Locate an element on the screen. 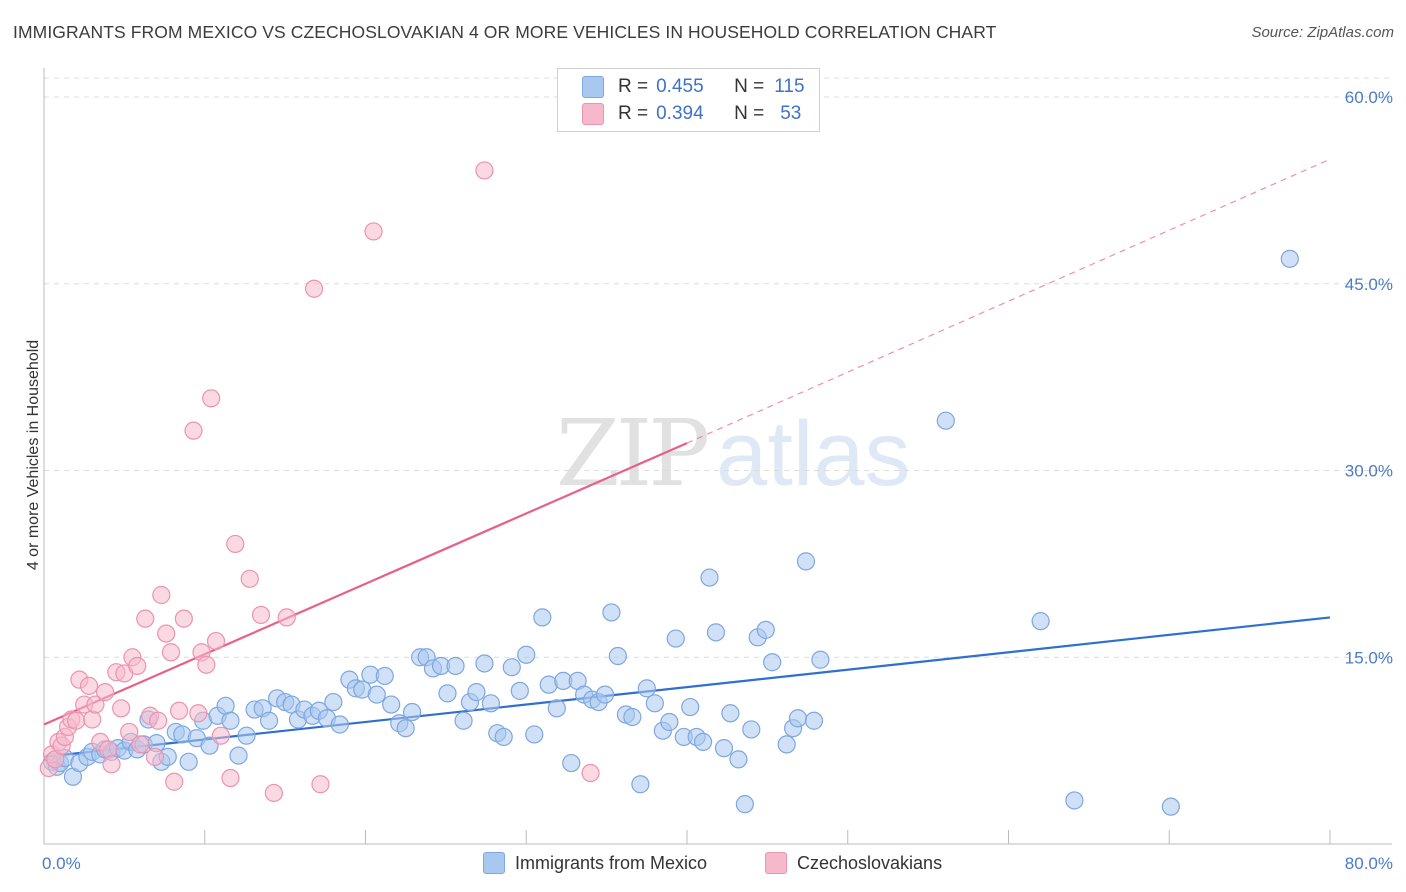 The width and height of the screenshot is (1406, 892). legend-swatch-mexico is located at coordinates (593, 87).